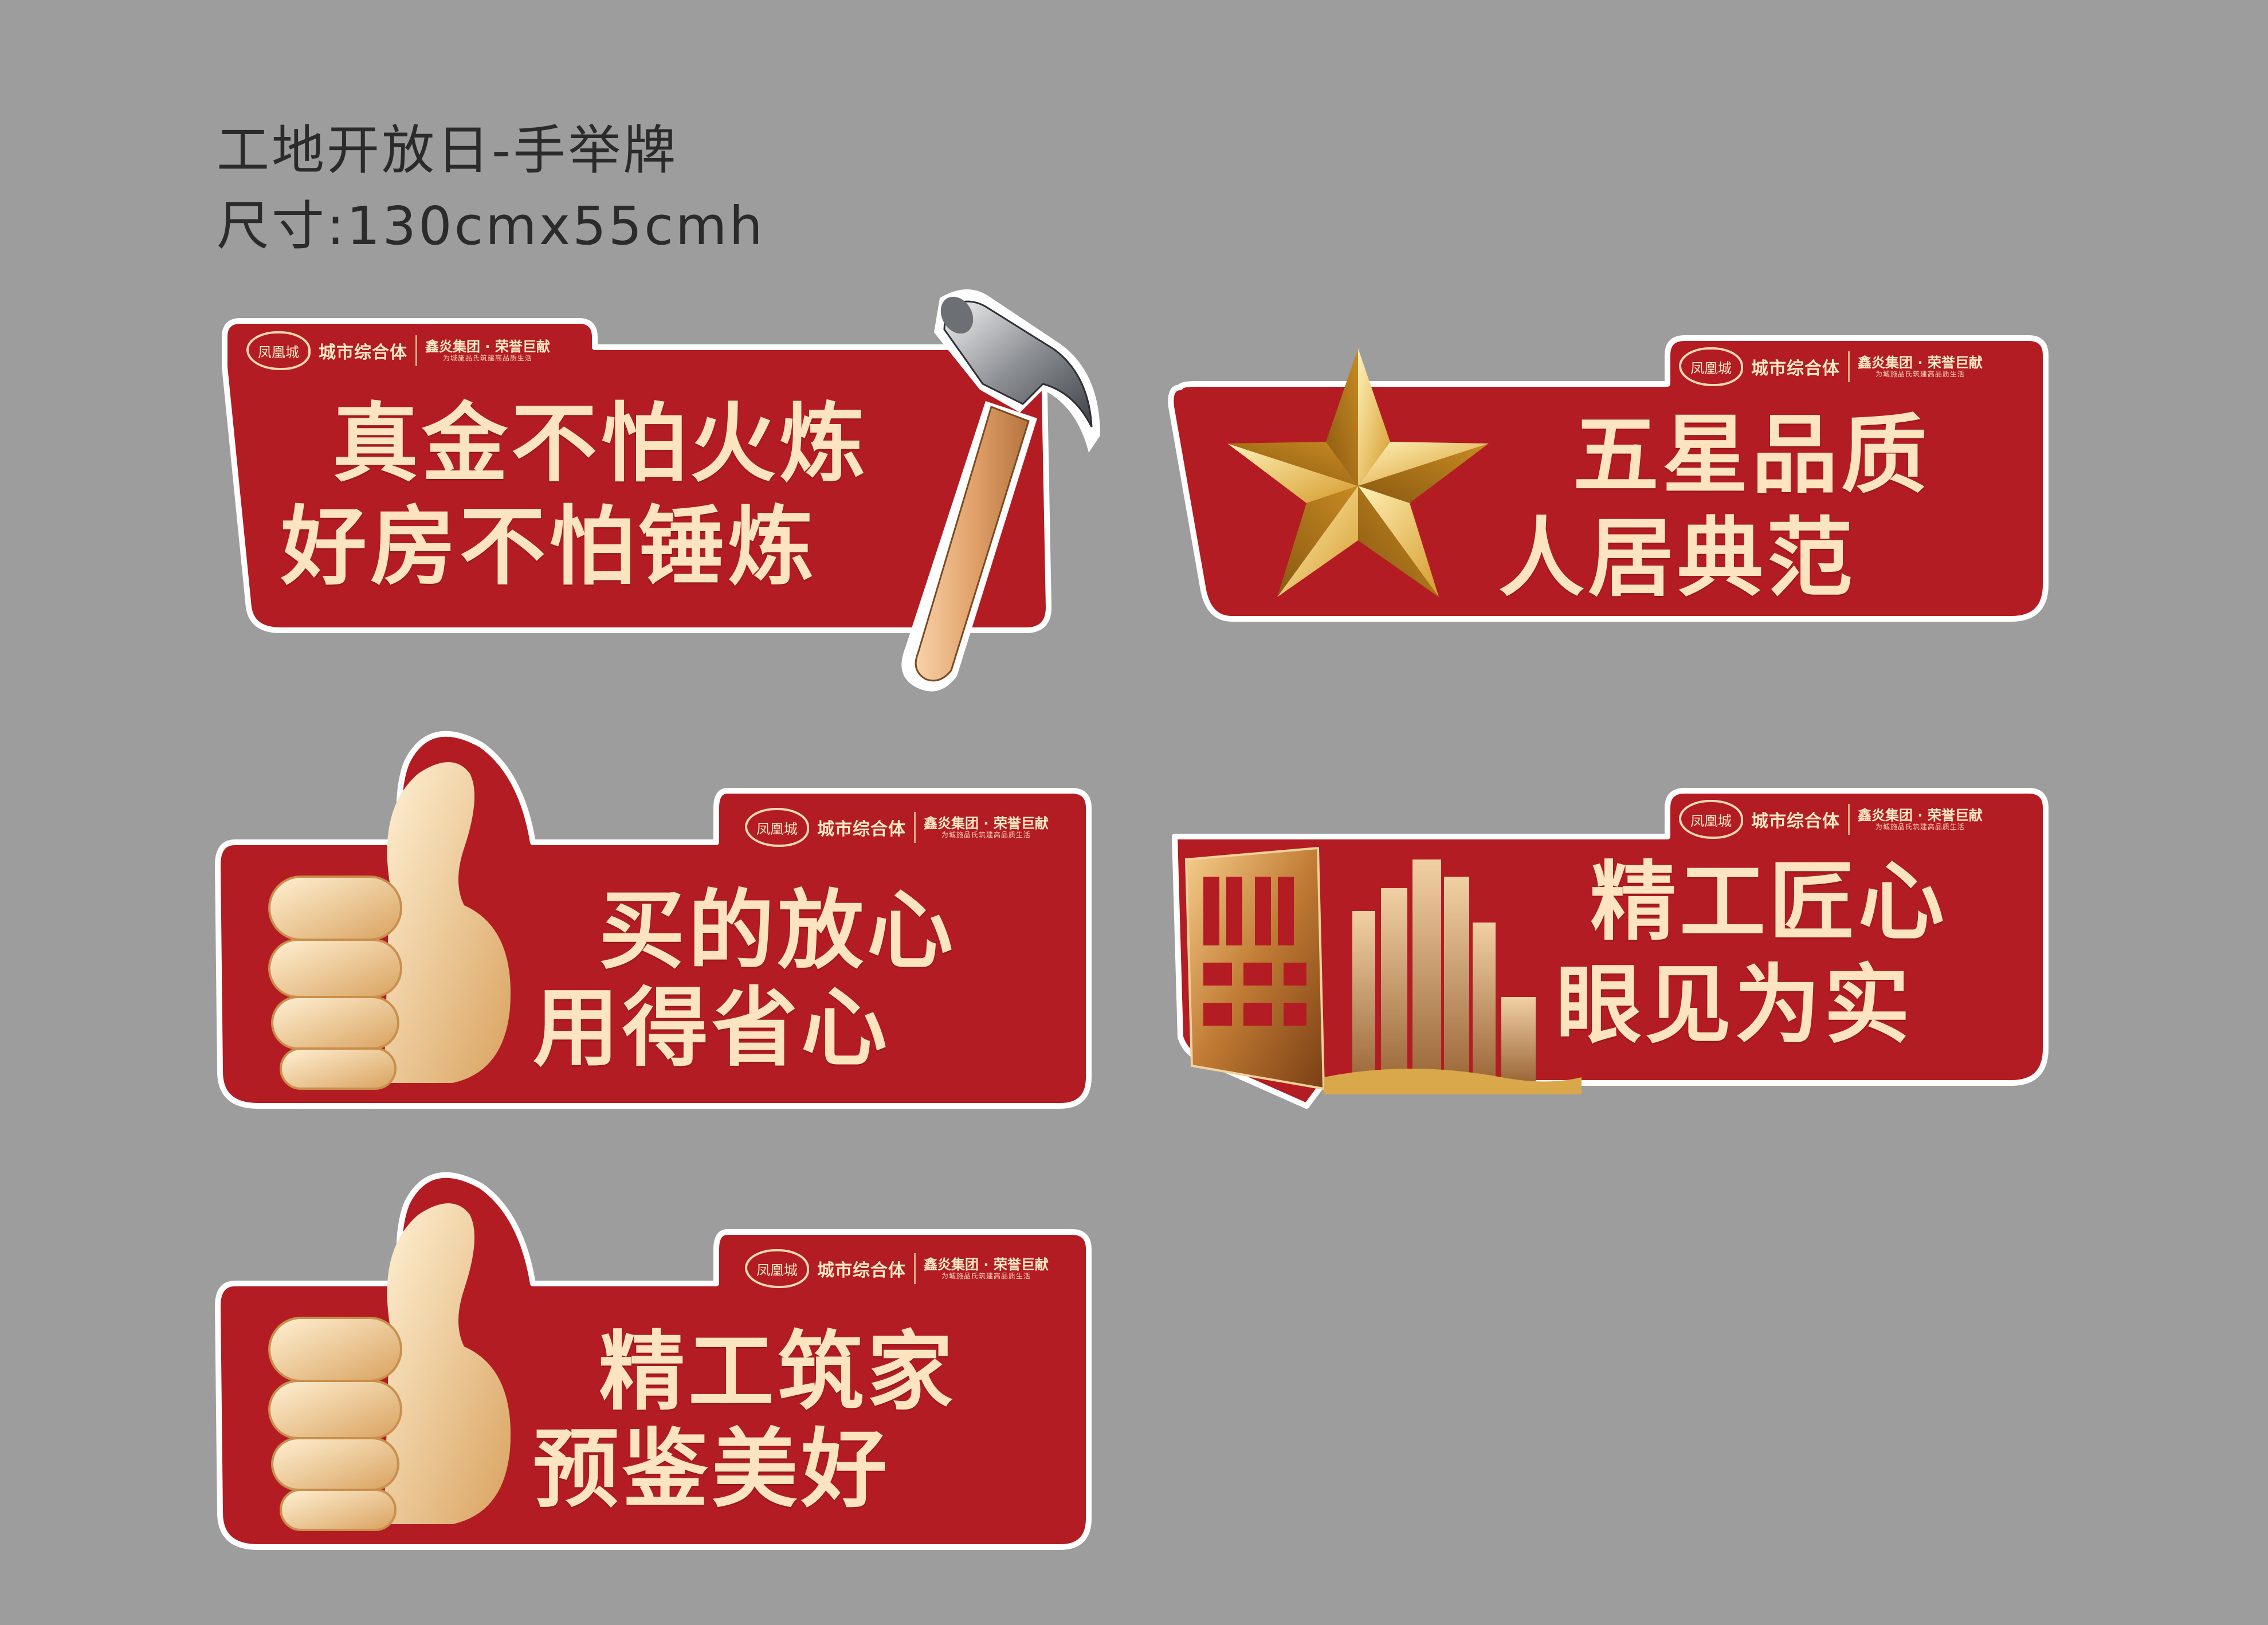 The height and width of the screenshot is (1625, 2268). What do you see at coordinates (1752, 455) in the screenshot?
I see `sign-2-line-1: 五星品质` at bounding box center [1752, 455].